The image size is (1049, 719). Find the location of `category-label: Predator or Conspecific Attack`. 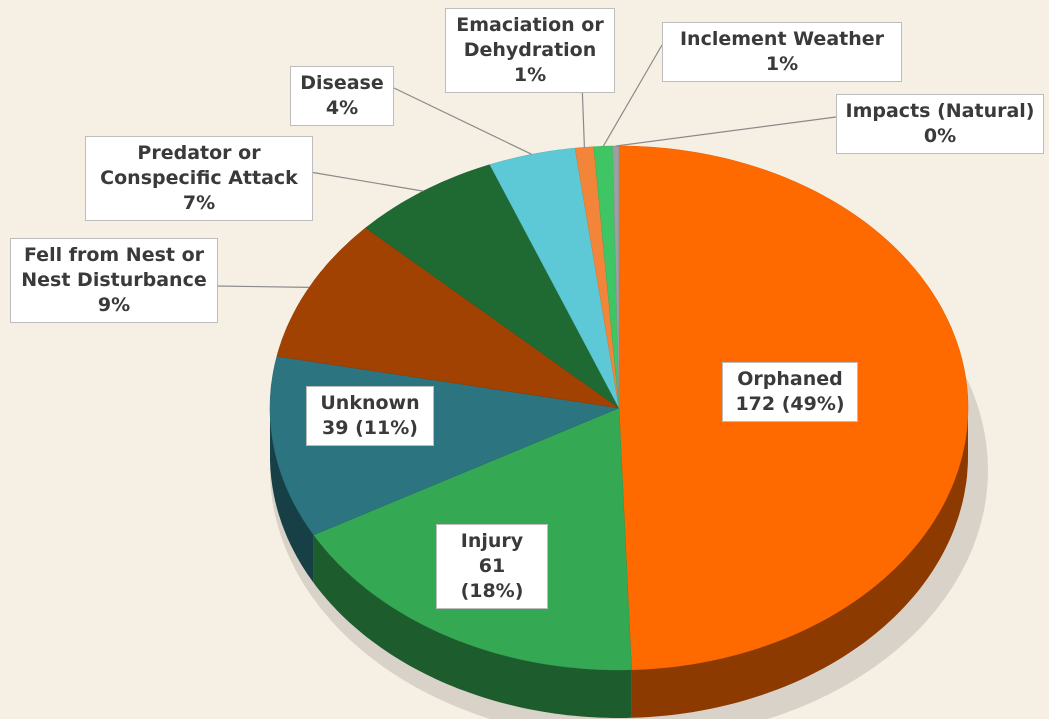

category-label: Predator or Conspecific Attack is located at coordinates (199, 165).